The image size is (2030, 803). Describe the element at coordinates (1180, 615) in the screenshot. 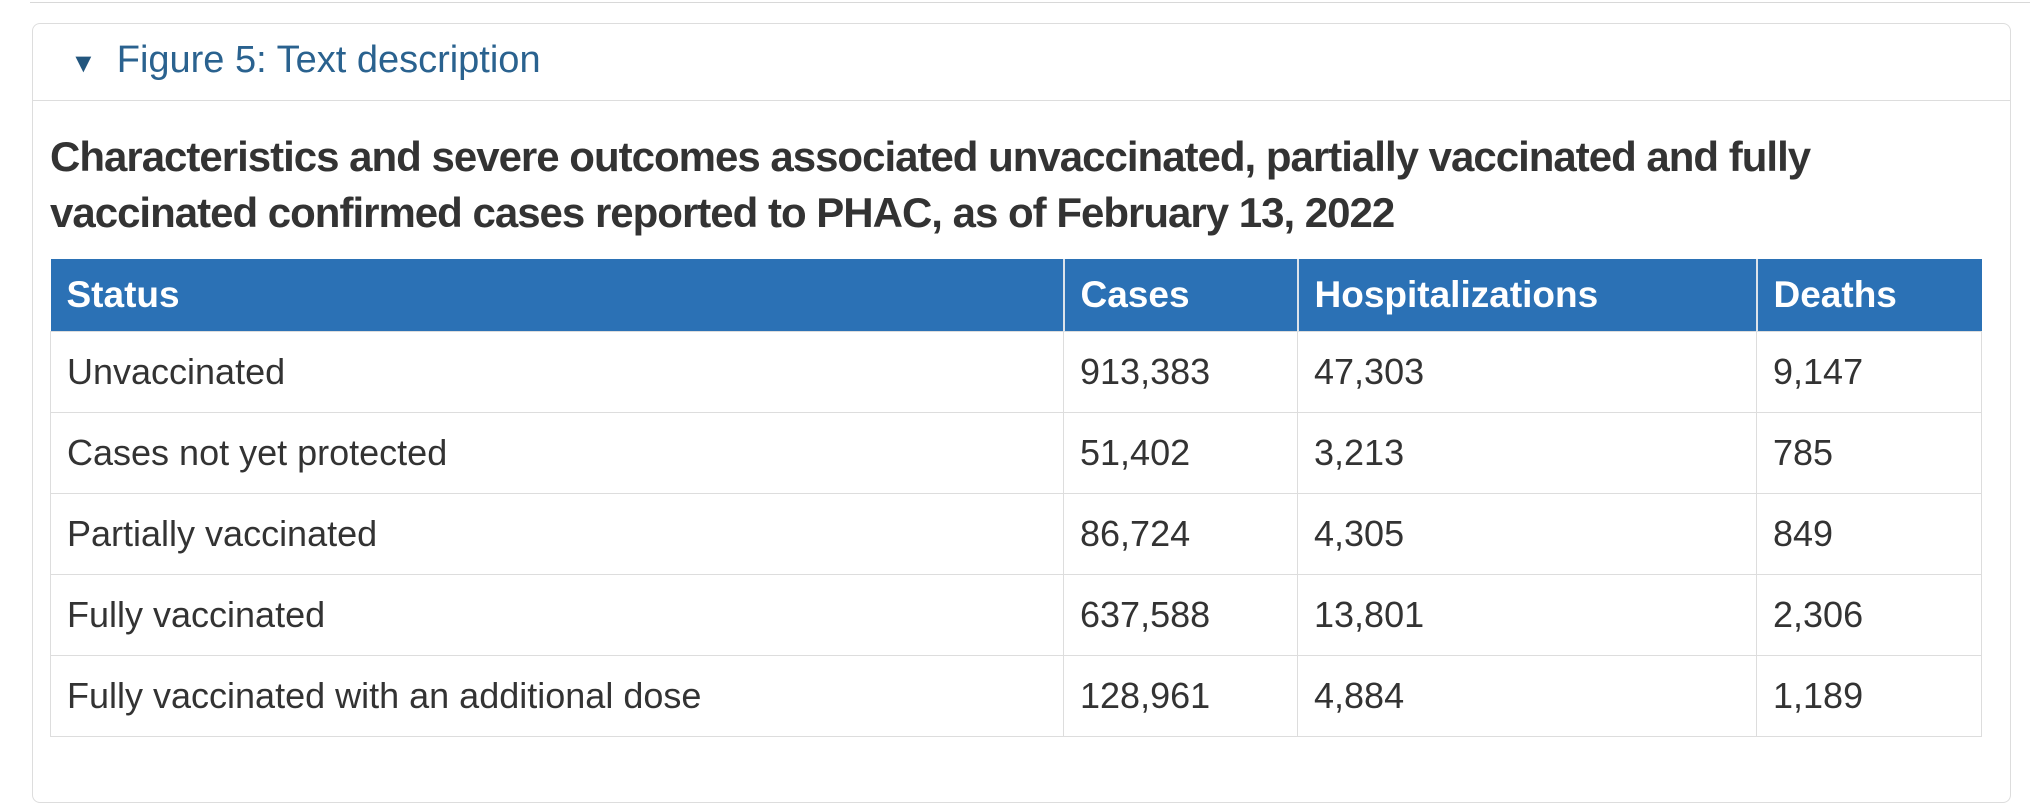

I see `cell-cases: 637,588` at that location.